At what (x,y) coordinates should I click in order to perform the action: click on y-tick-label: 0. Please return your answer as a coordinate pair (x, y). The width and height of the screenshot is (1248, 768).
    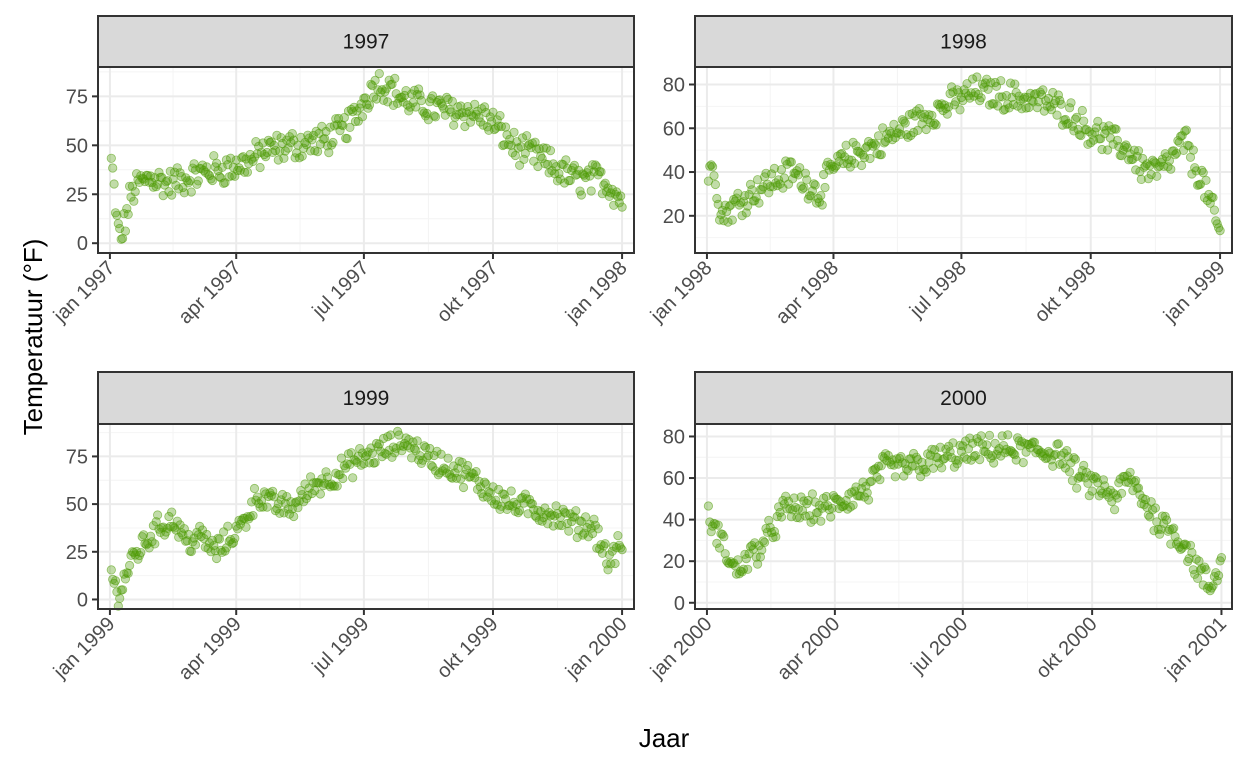
    Looking at the image, I should click on (82, 600).